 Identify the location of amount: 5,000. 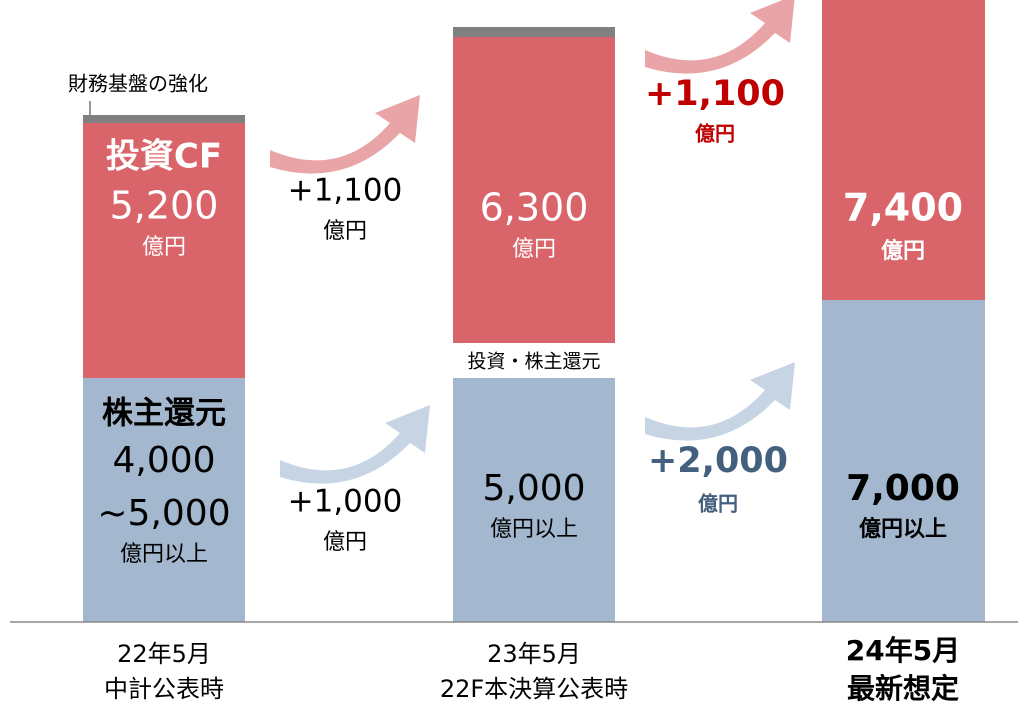
(533, 488).